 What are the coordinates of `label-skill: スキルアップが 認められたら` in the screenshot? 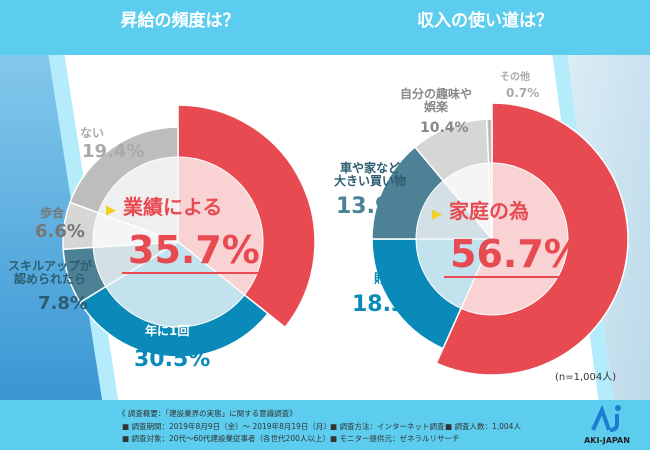 It's located at (50, 273).